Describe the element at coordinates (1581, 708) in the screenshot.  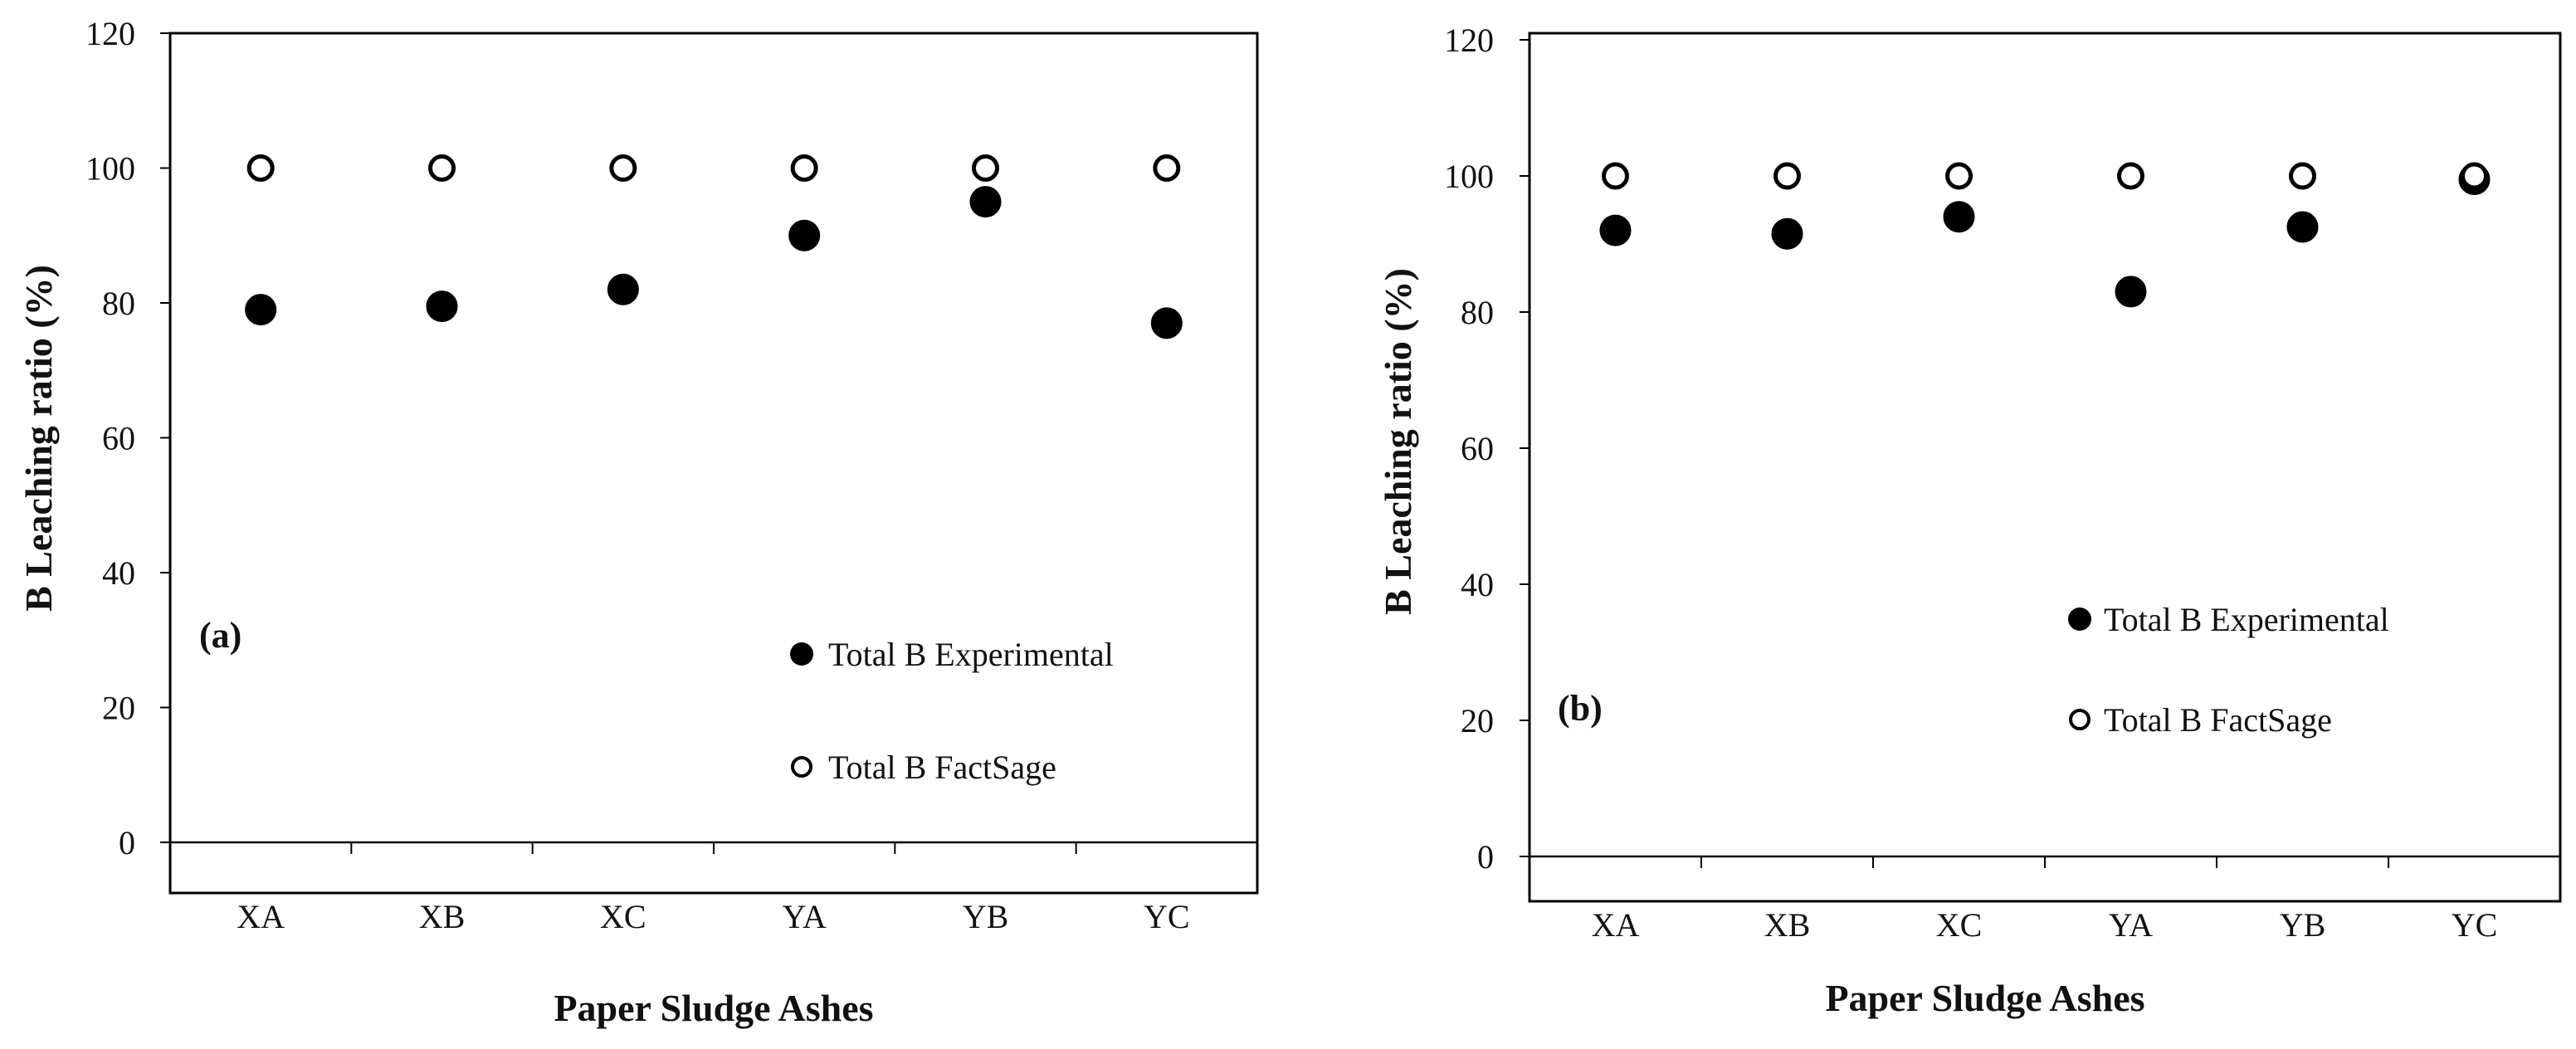
I see `panel-label: (b)` at that location.